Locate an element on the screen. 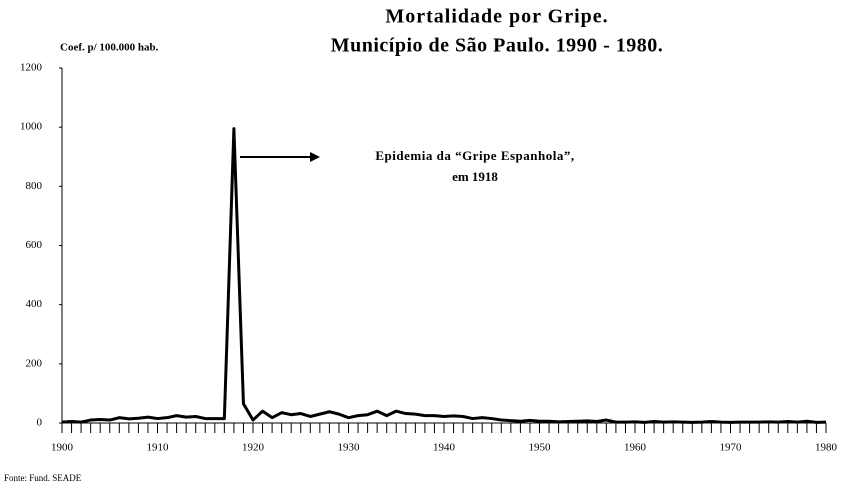  x-tick-label: 1980 is located at coordinates (826, 448).